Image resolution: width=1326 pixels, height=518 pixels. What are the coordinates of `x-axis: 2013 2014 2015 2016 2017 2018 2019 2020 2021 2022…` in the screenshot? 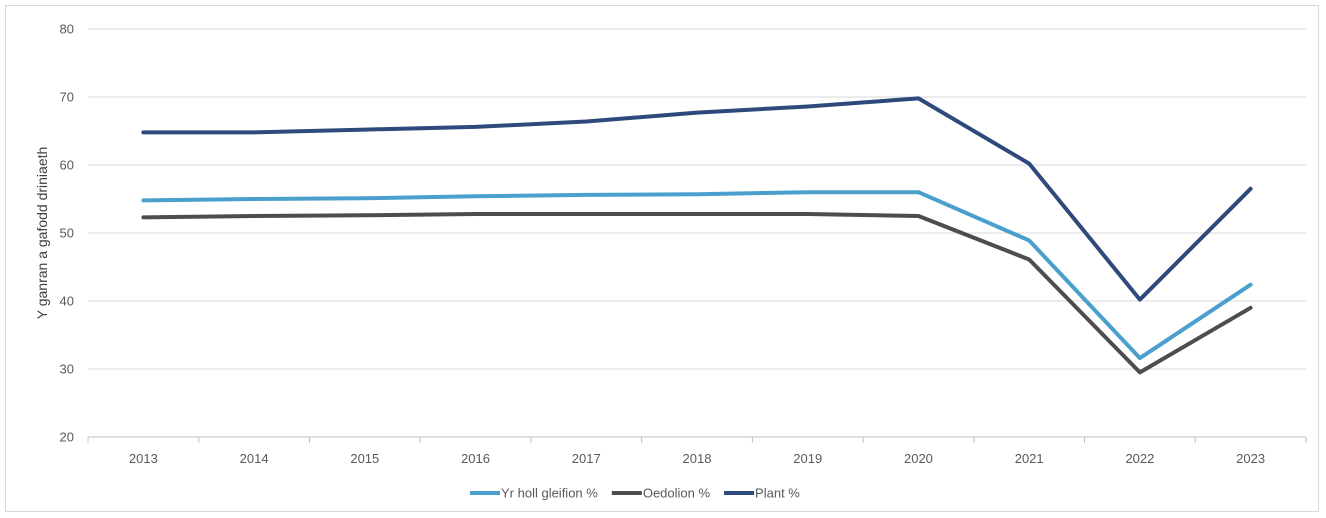 It's located at (697, 451).